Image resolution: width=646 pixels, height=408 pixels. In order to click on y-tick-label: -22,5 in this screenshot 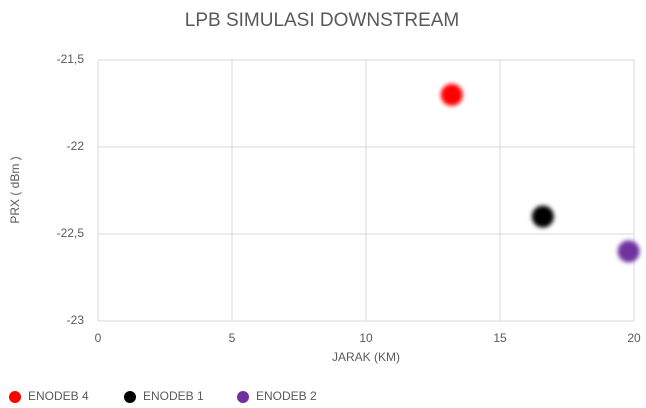, I will do `click(71, 233)`.